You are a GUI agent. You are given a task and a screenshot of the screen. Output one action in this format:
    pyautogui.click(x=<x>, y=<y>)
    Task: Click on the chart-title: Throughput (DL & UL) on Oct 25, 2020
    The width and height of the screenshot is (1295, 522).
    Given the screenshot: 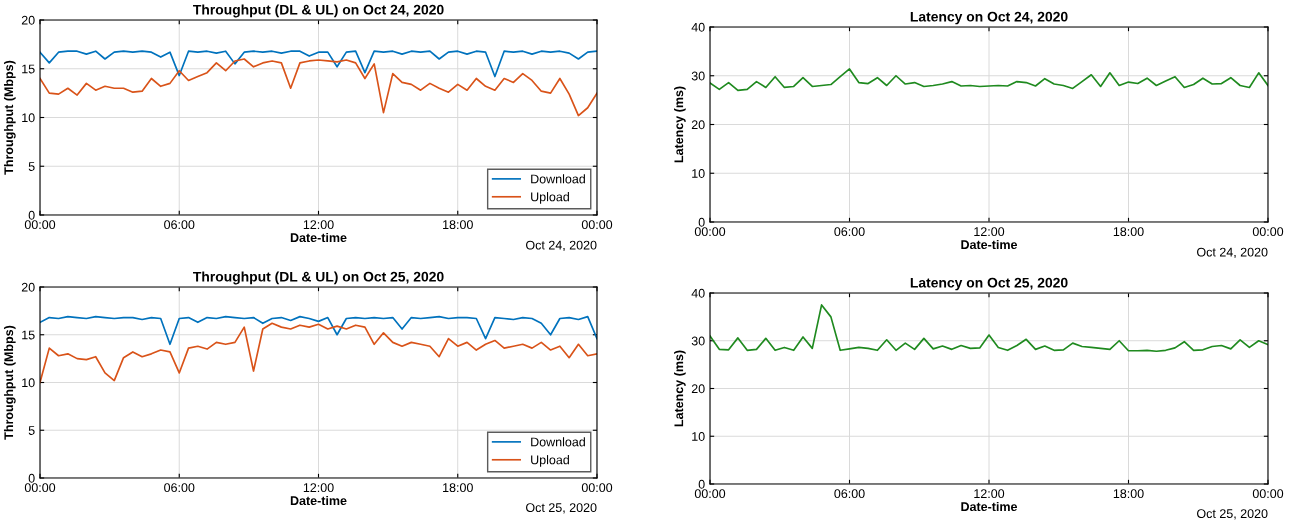 What is the action you would take?
    pyautogui.click(x=318, y=278)
    